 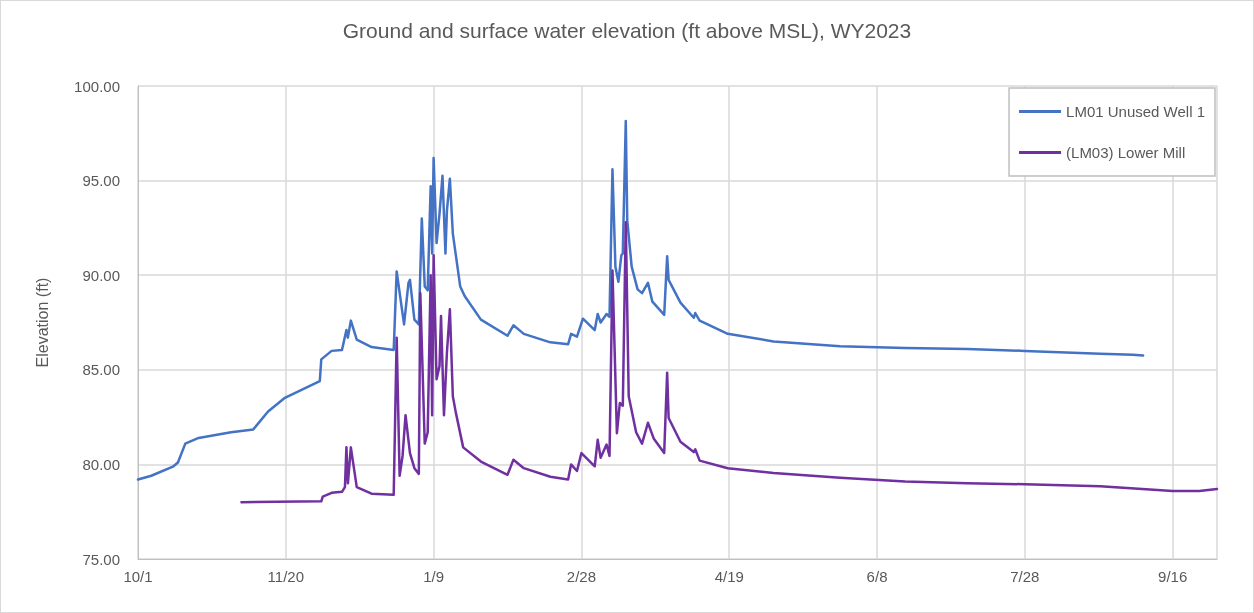 What do you see at coordinates (1126, 152) in the screenshot?
I see `legend-label: (LM03) Lower Mill` at bounding box center [1126, 152].